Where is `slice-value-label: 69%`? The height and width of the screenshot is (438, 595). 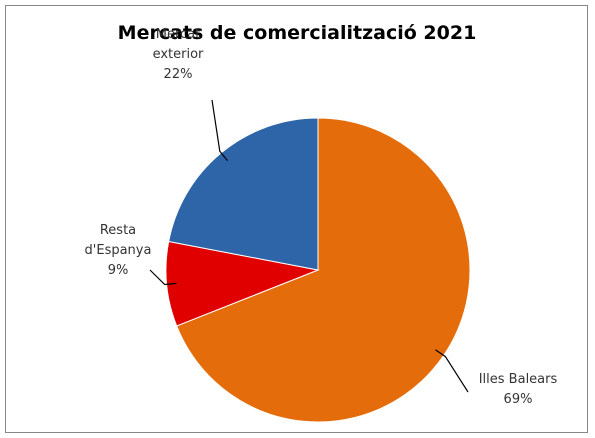 slice-value-label: 69% is located at coordinates (518, 399).